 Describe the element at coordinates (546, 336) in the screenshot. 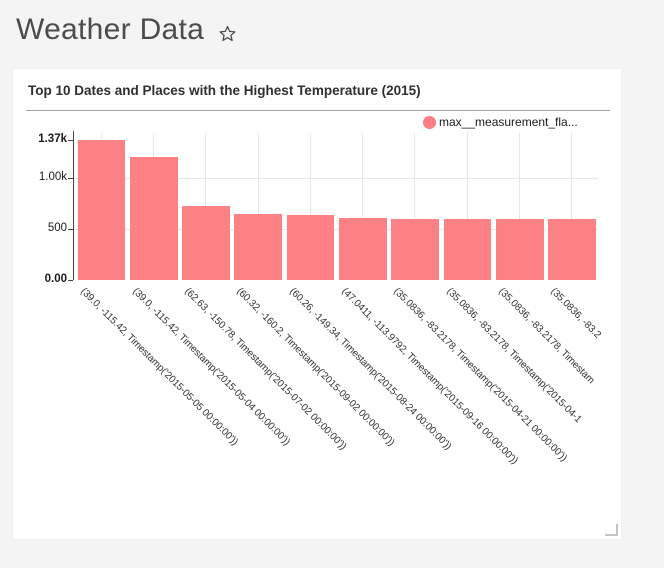

I see `x-tick-label: (35.0836, -83.2178, Timestam` at that location.